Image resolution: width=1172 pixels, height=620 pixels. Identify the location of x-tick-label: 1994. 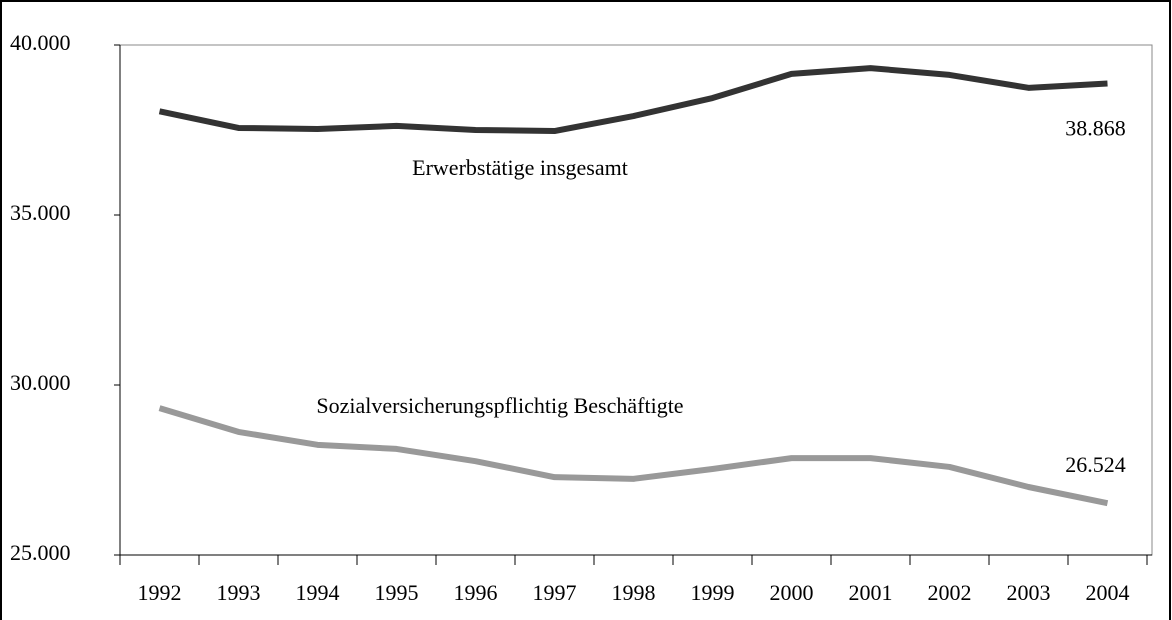
(318, 592).